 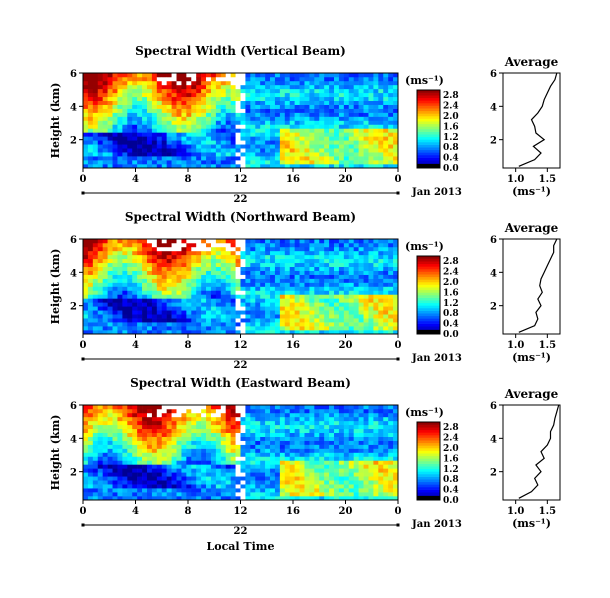 I want to click on colorbar-tick-label: 2.4, so click(x=451, y=439).